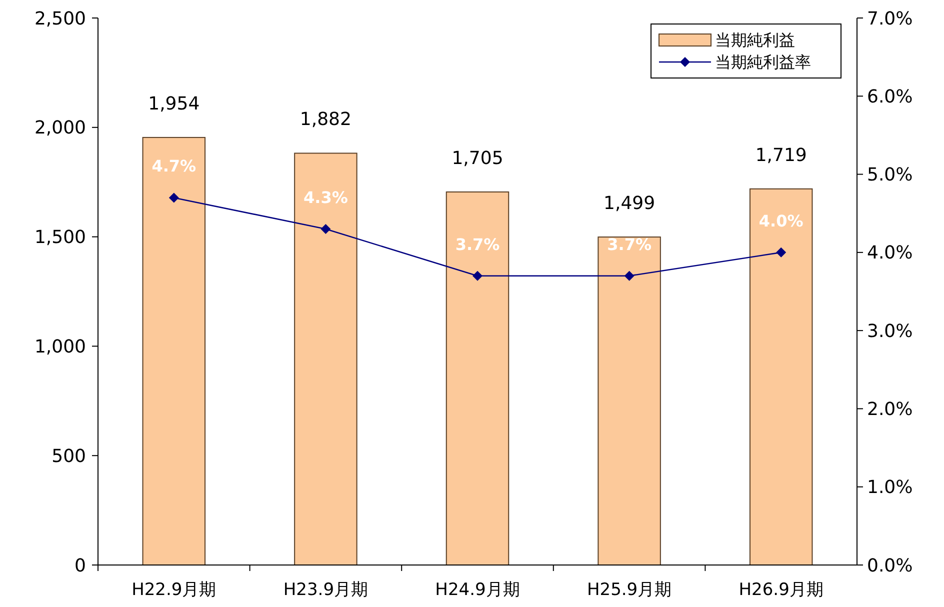  What do you see at coordinates (890, 19) in the screenshot?
I see `y2-tick-label: 7.0%` at bounding box center [890, 19].